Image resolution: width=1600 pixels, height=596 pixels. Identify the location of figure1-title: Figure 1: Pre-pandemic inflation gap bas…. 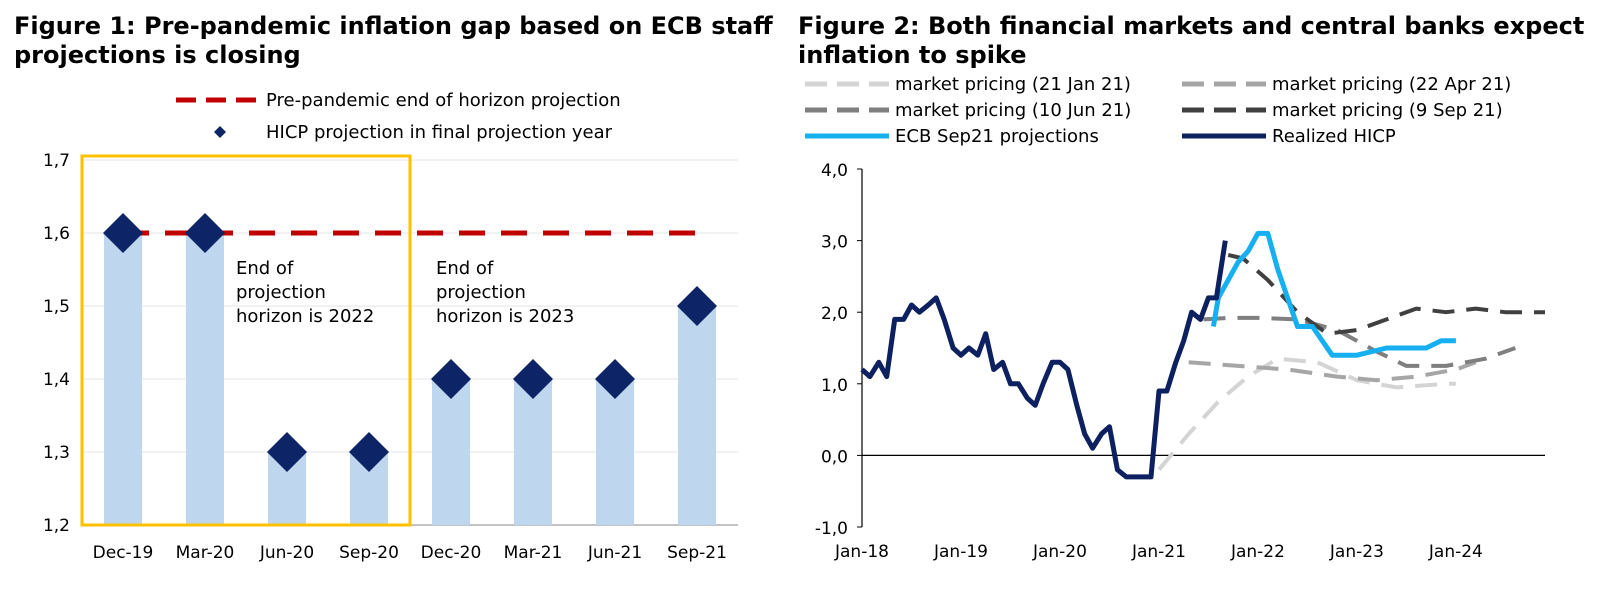
(393, 40).